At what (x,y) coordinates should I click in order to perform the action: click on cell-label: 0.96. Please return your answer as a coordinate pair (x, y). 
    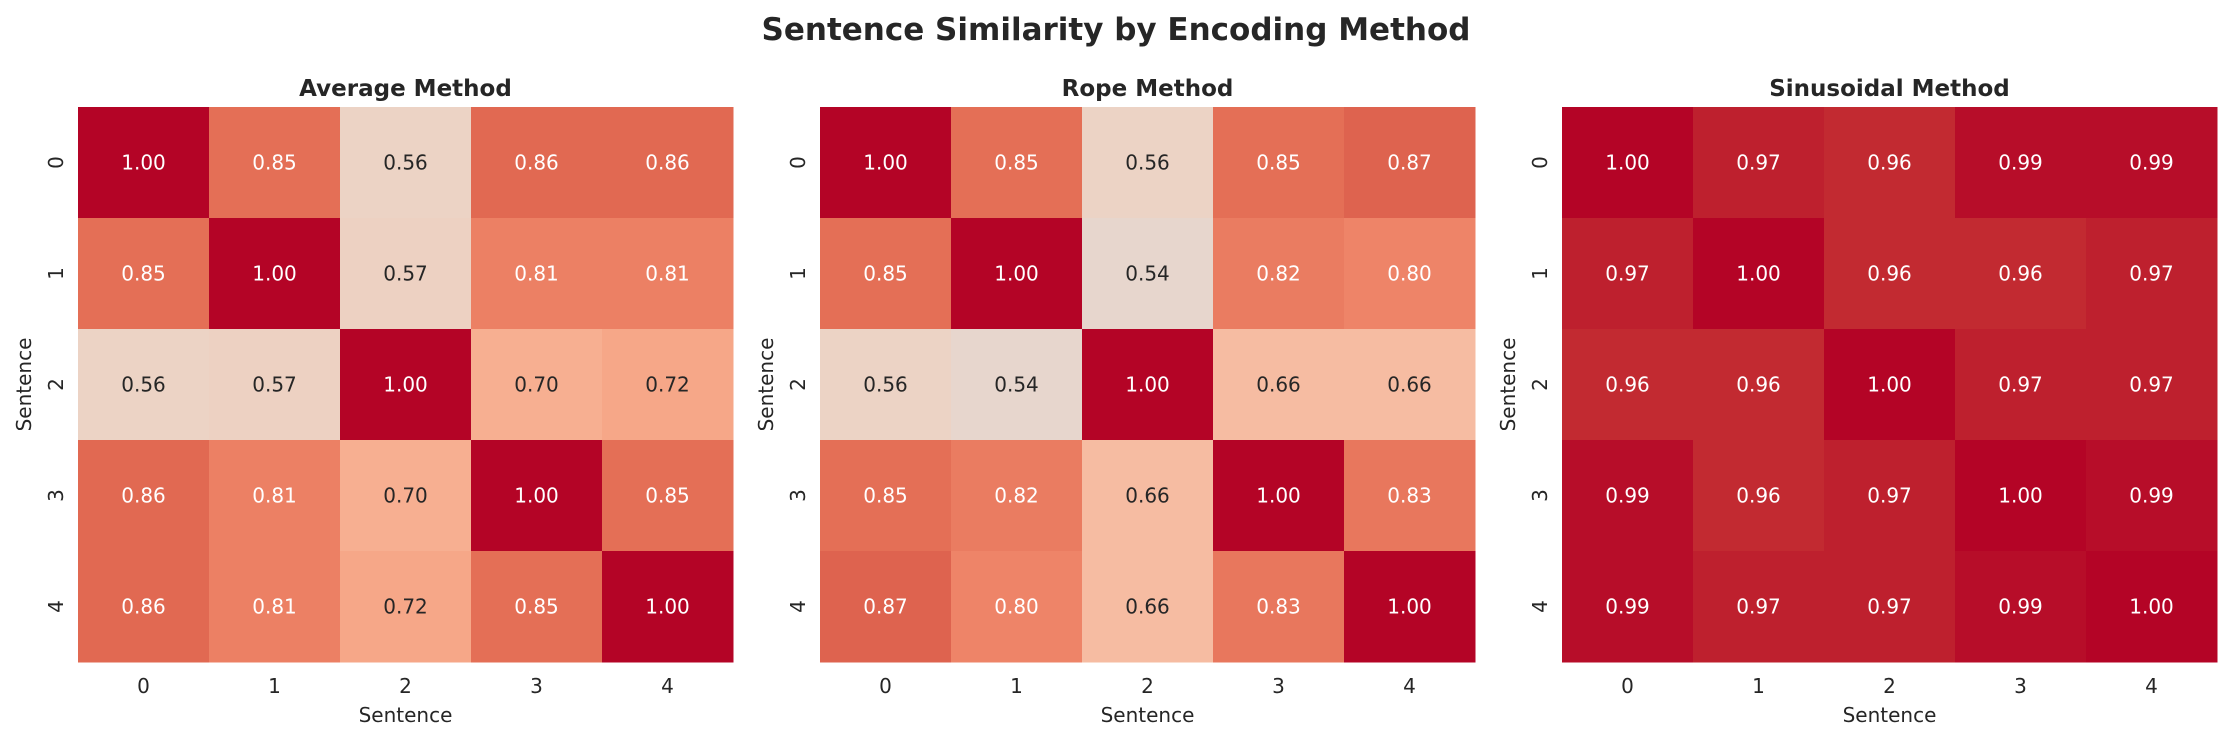
    Looking at the image, I should click on (1627, 385).